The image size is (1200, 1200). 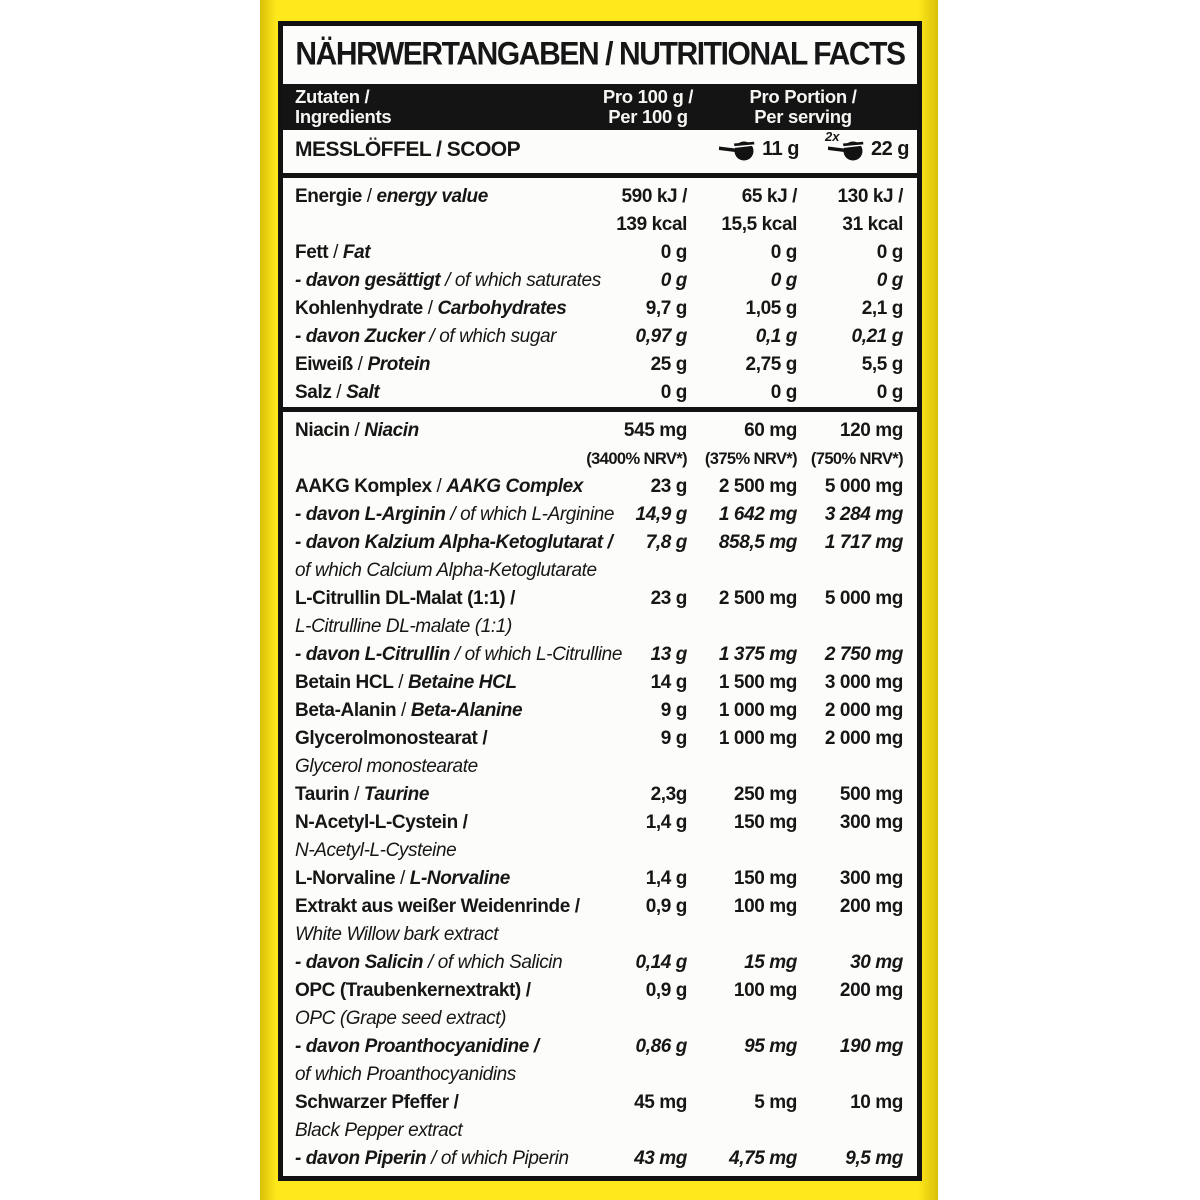 I want to click on scoop-row: MESSLÖFFEL / SCOOP 11 g 2x, so click(x=600, y=151).